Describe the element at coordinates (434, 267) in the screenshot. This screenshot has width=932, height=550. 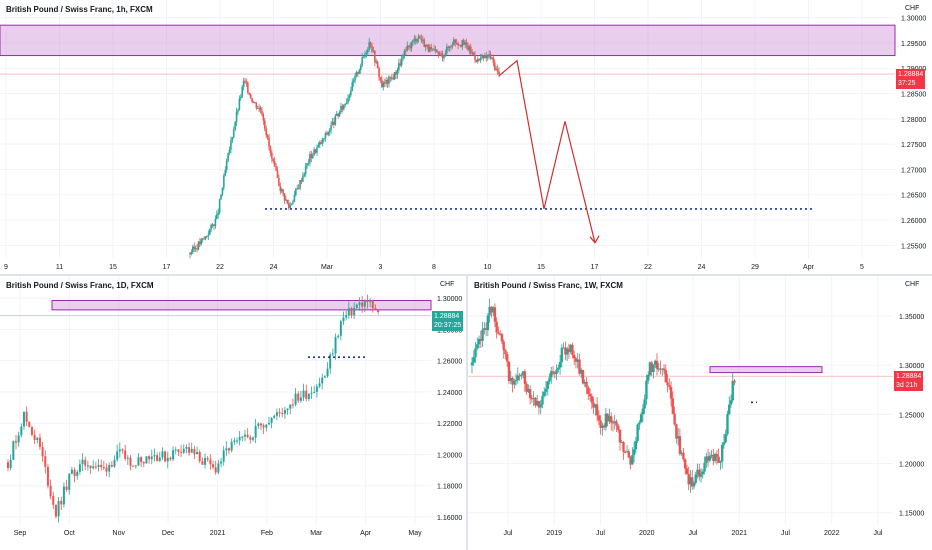
I see `x-tick-label: 8` at that location.